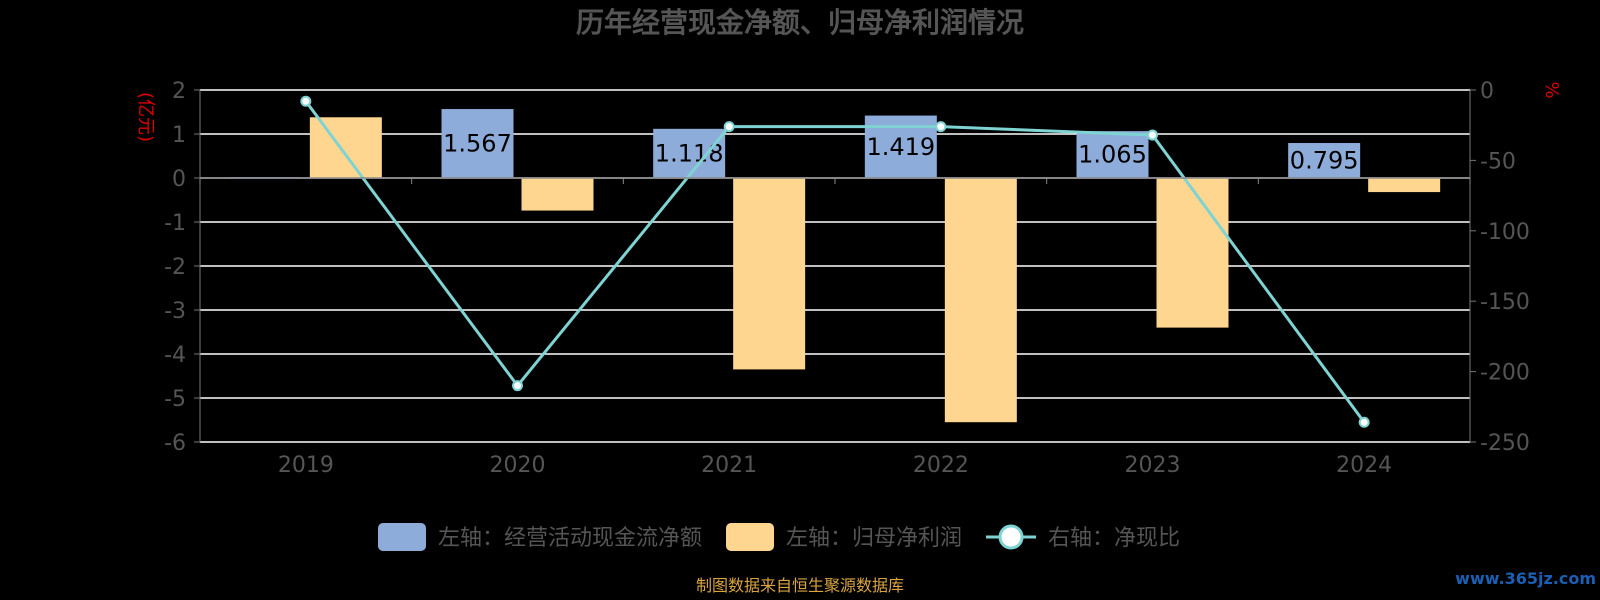  I want to click on right-axis-unit: %, so click(1551, 89).